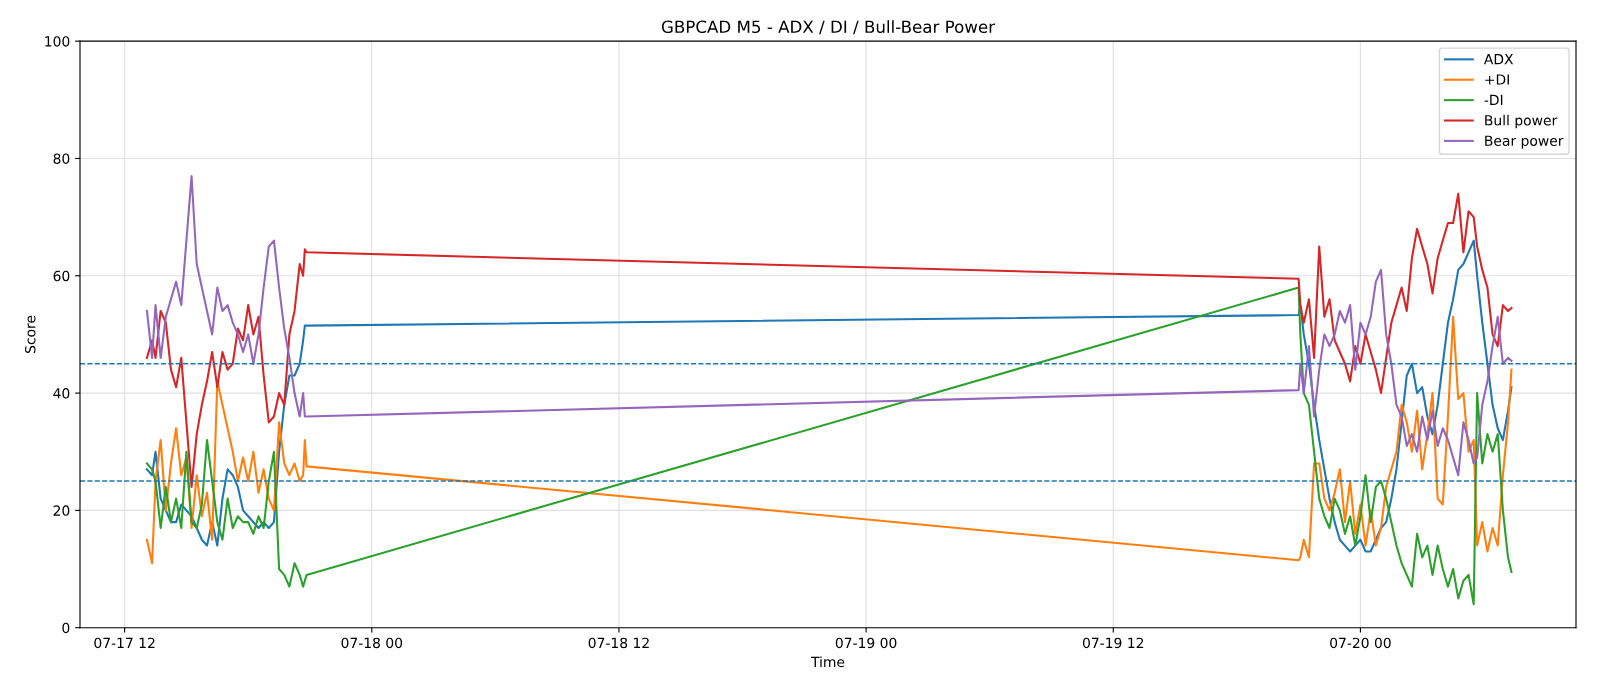  What do you see at coordinates (61, 510) in the screenshot?
I see `y-tick-label: 20` at bounding box center [61, 510].